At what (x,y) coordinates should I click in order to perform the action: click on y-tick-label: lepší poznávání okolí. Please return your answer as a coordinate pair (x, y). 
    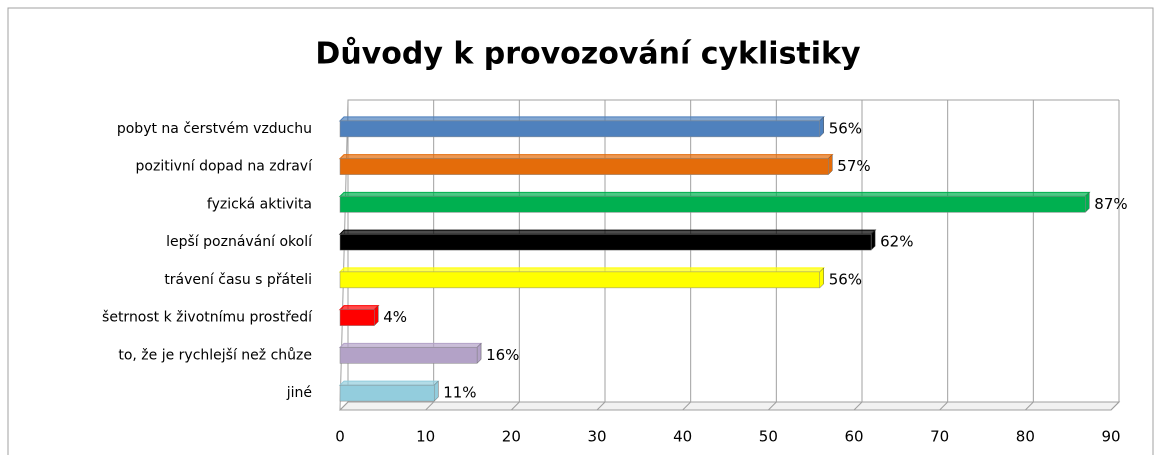
    Looking at the image, I should click on (239, 242).